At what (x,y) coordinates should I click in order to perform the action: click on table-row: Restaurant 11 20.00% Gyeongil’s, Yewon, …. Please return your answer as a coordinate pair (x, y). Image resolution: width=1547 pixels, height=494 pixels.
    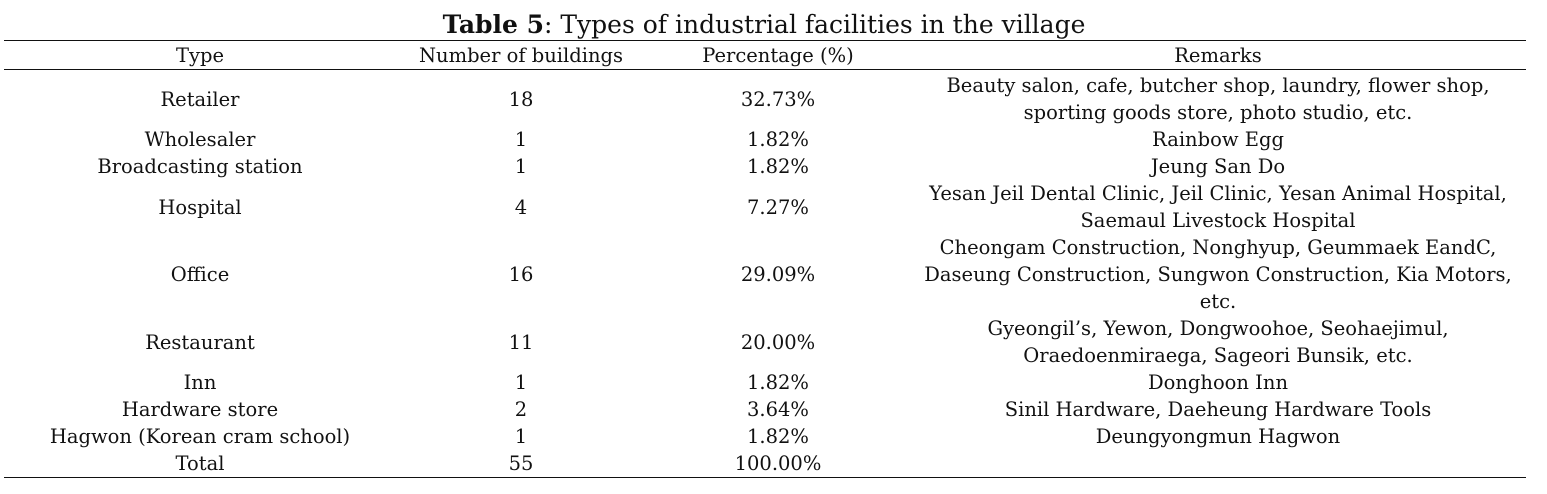
    Looking at the image, I should click on (765, 342).